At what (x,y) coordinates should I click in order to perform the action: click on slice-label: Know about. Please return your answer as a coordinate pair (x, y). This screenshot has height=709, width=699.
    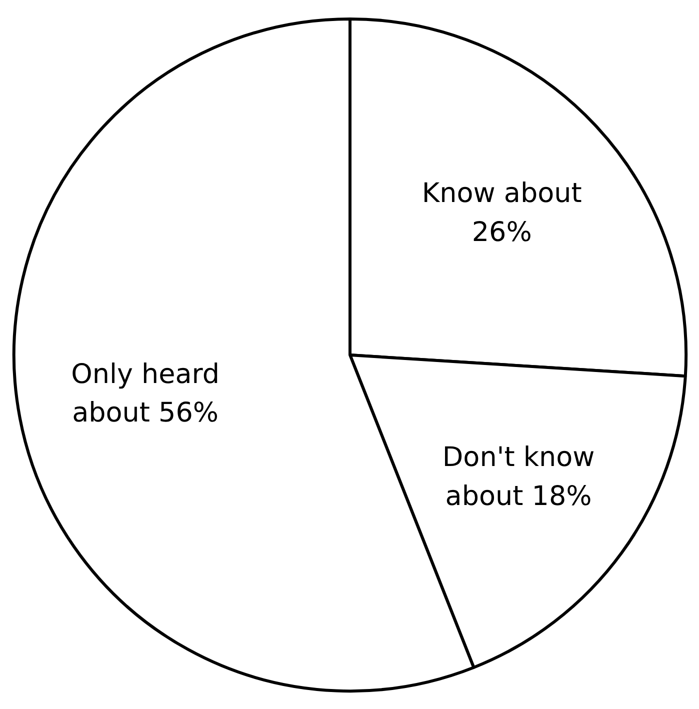
    Looking at the image, I should click on (502, 194).